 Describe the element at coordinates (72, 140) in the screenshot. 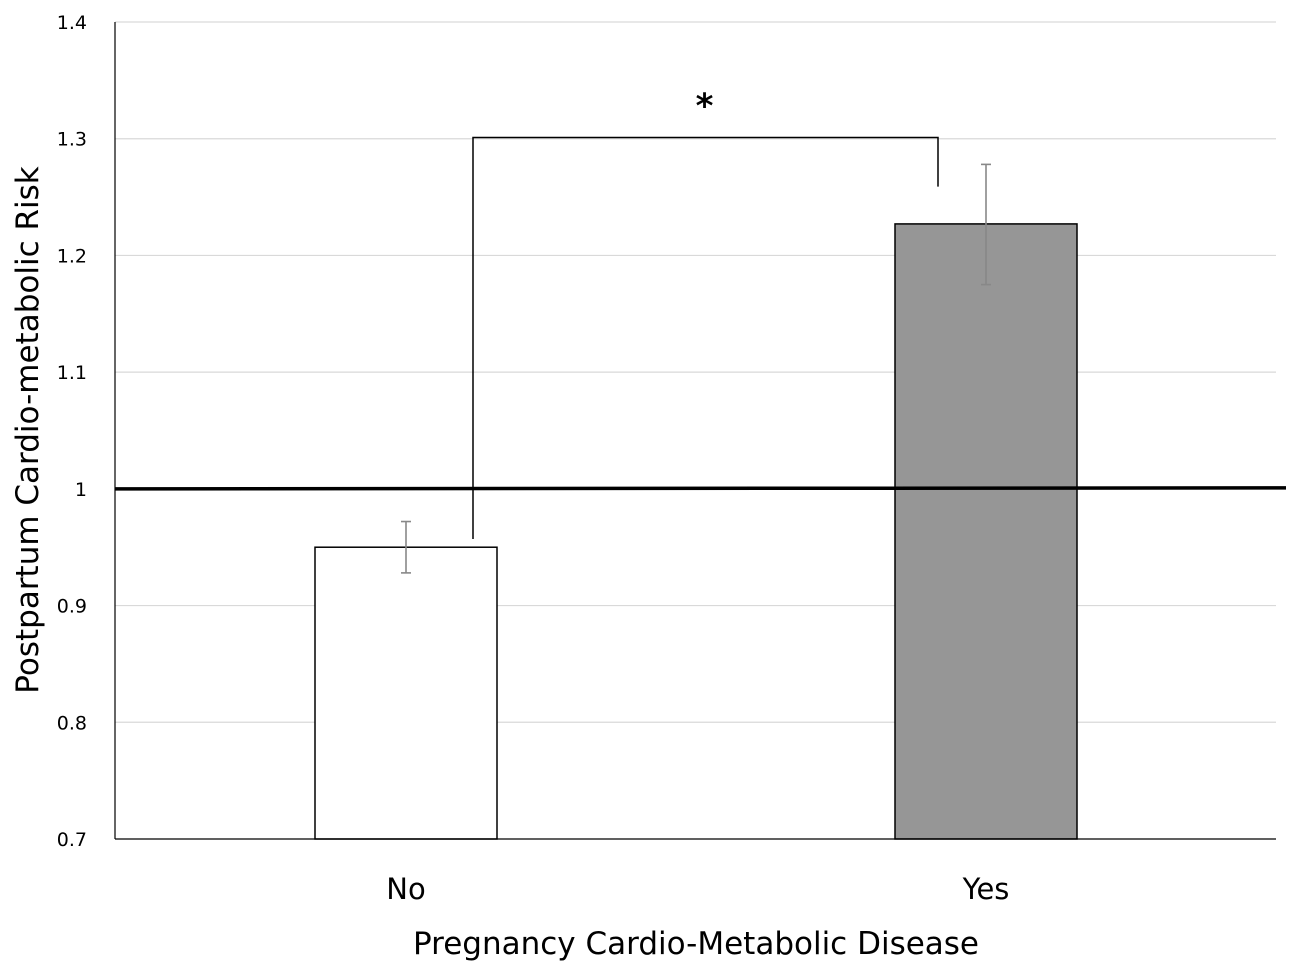

I see `y-tick-label: 1.3` at that location.